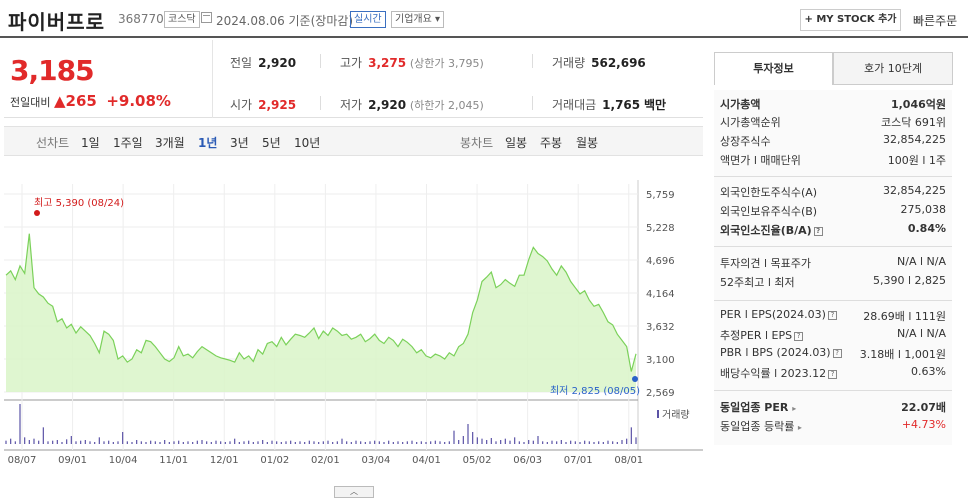 Image resolution: width=968 pixels, height=500 pixels. I want to click on x-tick-label: 08/01, so click(628, 460).